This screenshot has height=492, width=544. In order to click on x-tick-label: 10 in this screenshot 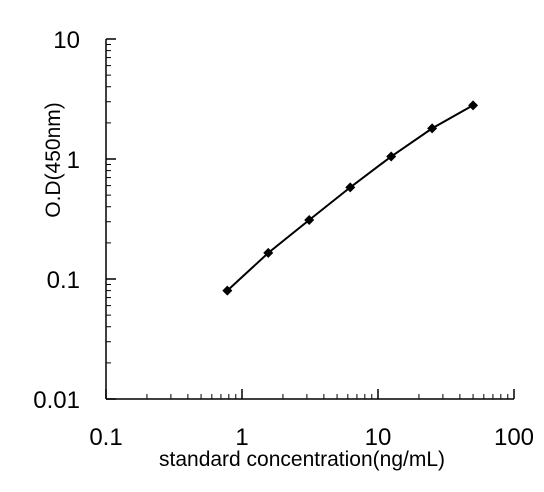, I will do `click(378, 437)`.